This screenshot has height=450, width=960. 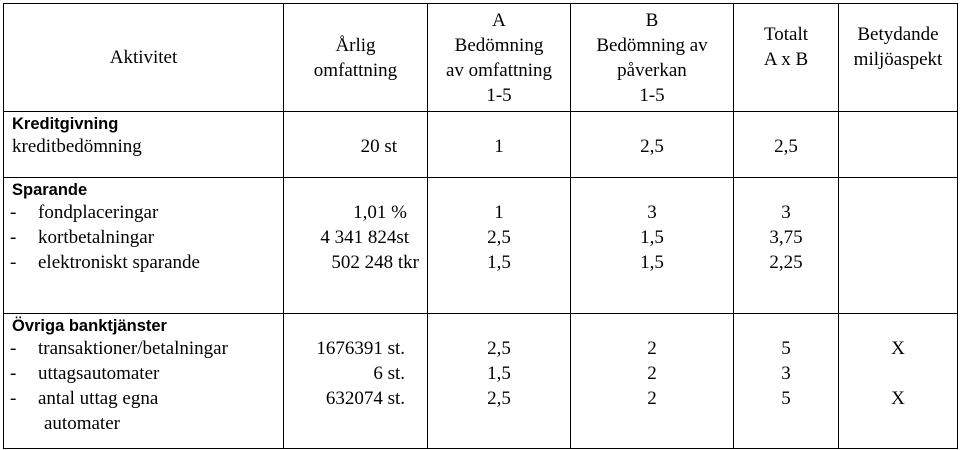 What do you see at coordinates (355, 45) in the screenshot?
I see `header-arlig-line-1: Årlig` at bounding box center [355, 45].